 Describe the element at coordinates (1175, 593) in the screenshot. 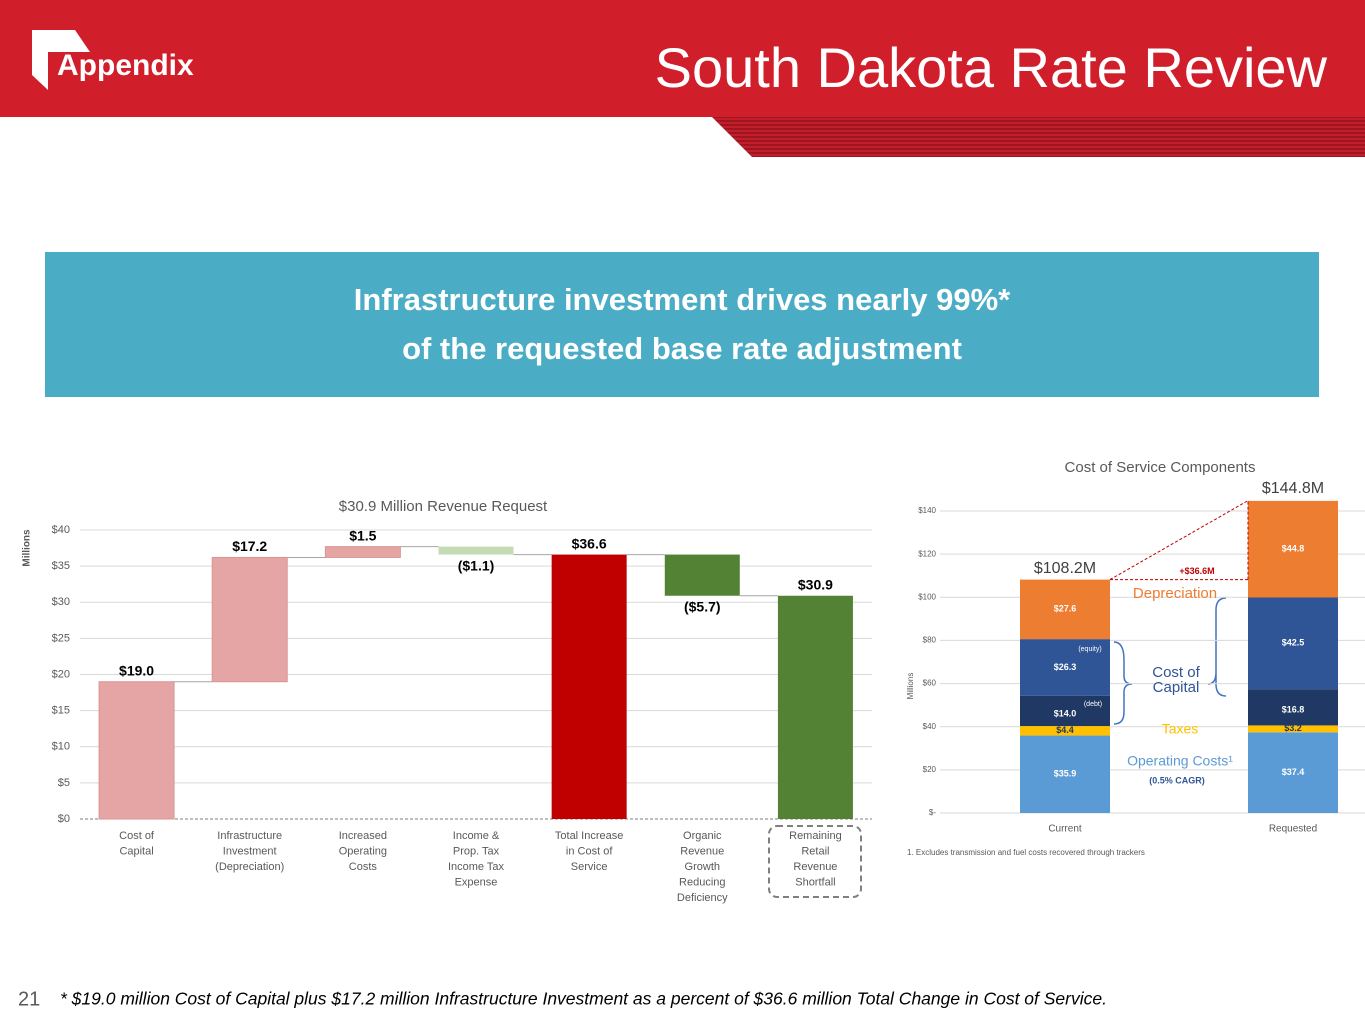

I see `series-label: Depreciation` at that location.